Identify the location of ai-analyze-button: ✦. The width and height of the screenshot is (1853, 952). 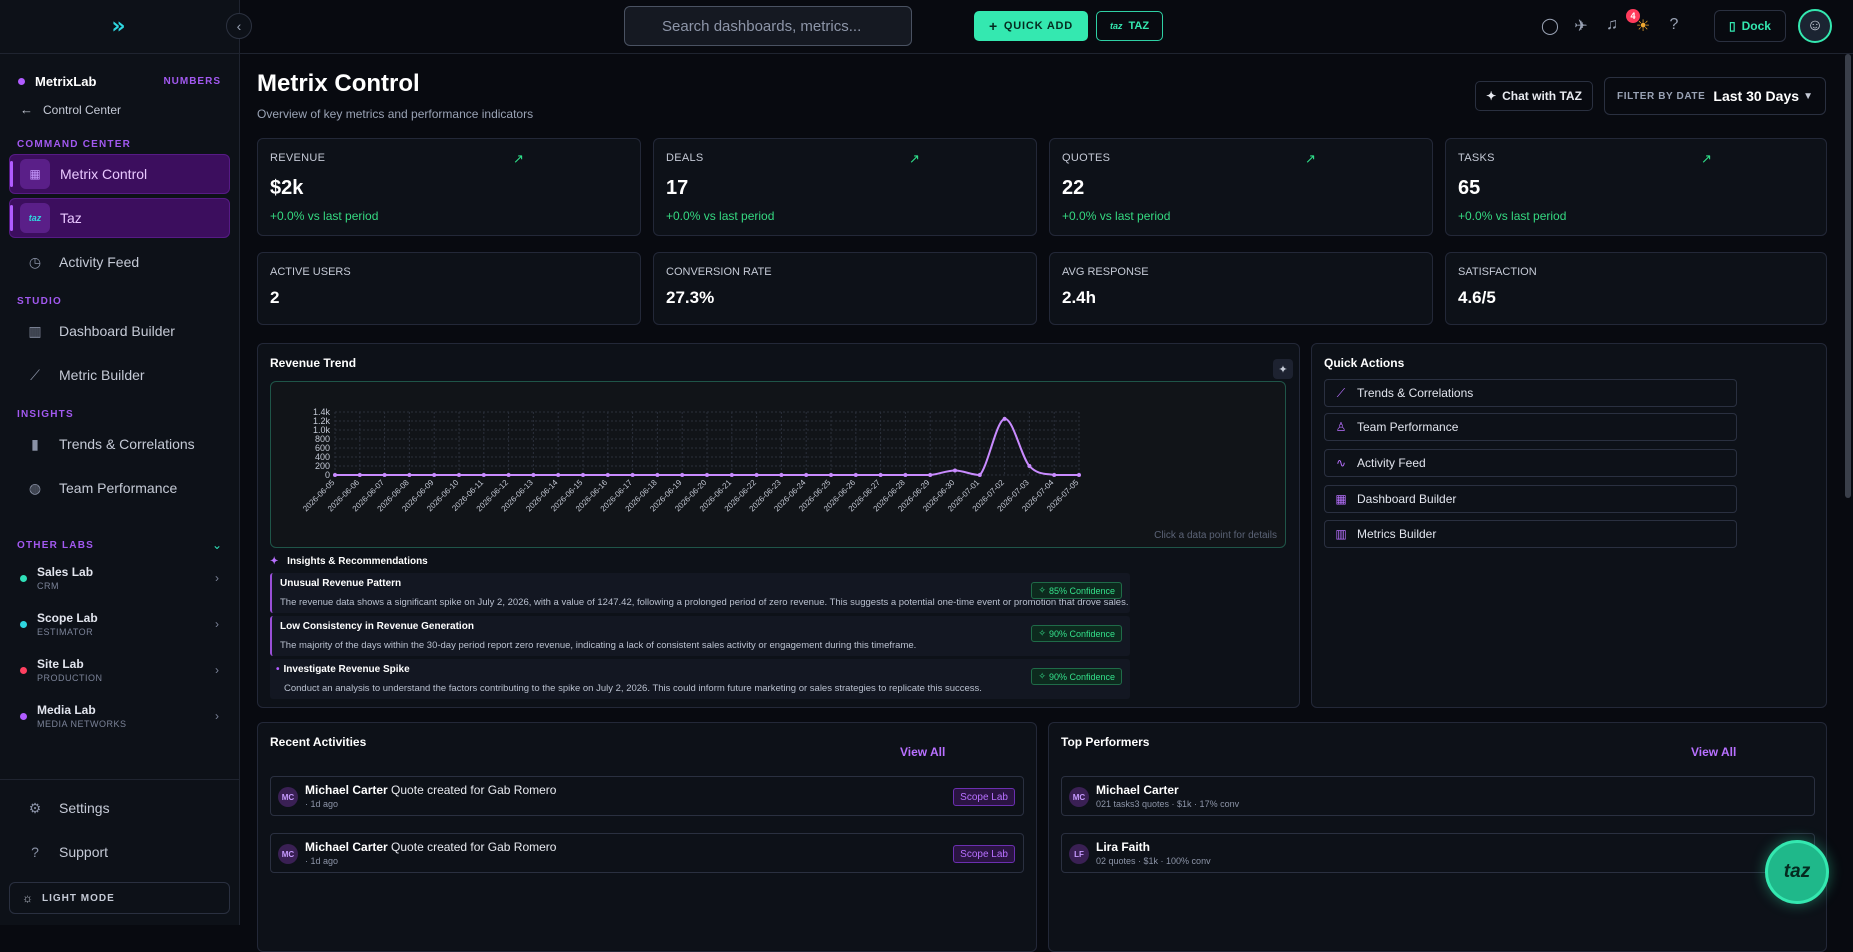
(1283, 369).